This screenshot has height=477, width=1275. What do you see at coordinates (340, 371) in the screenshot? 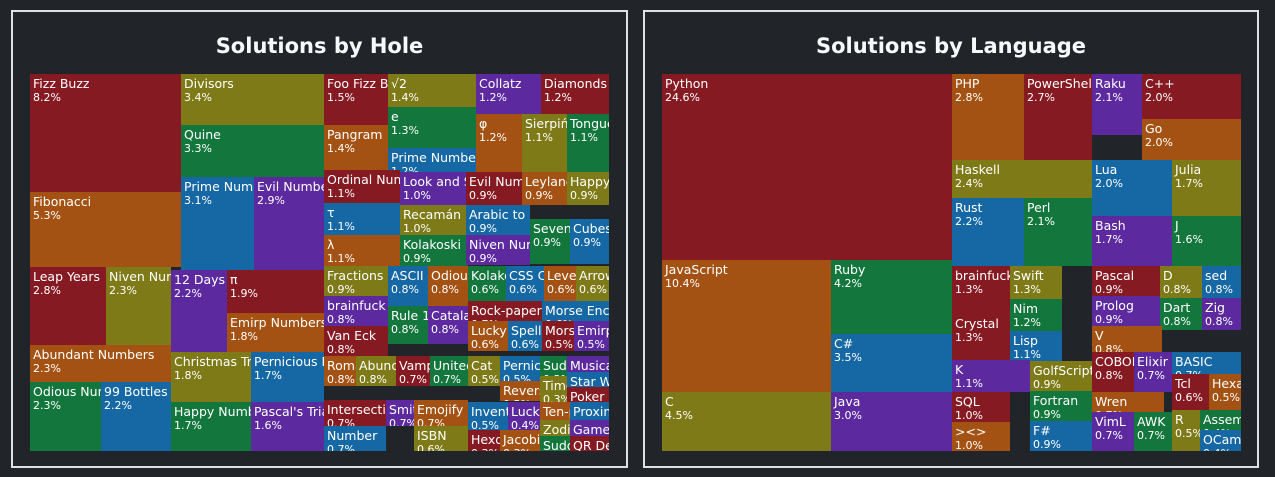
I see `hole-tile: Roman0.8%` at bounding box center [340, 371].